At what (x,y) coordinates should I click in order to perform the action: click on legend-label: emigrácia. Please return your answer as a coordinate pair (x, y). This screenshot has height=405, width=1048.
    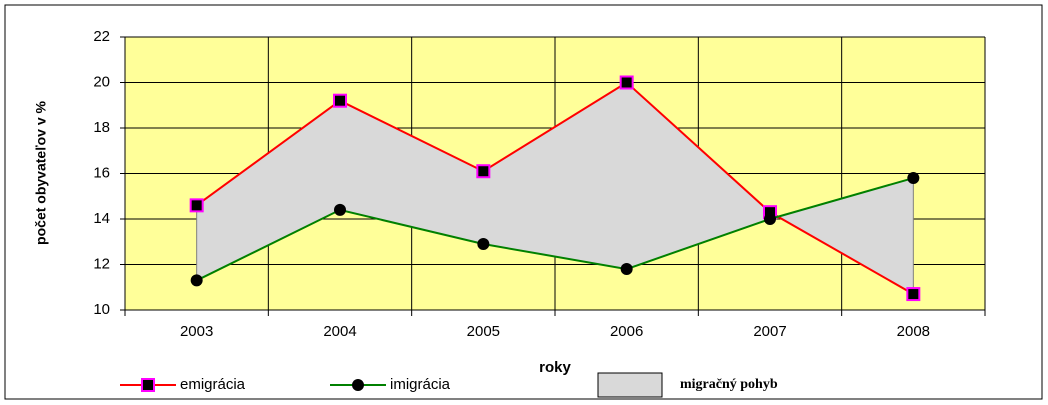
    Looking at the image, I should click on (213, 384).